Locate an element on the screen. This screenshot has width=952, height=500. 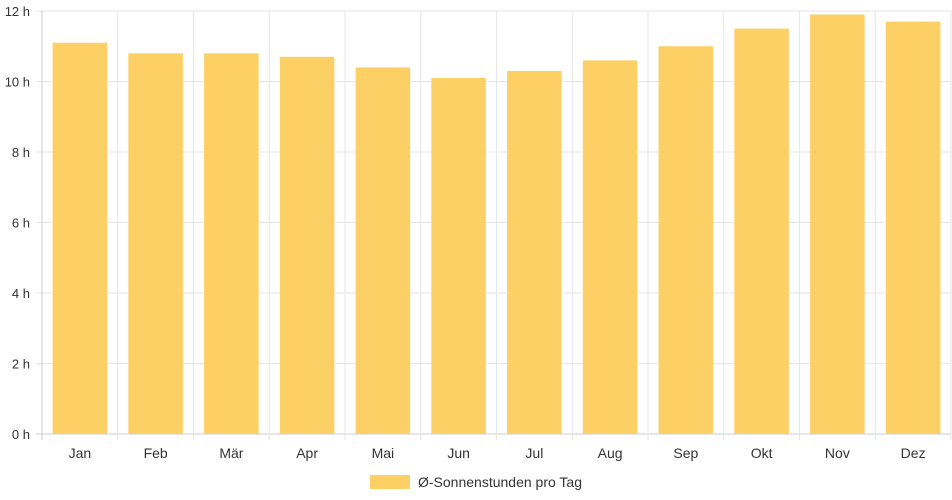
y-tick-label: 2 h is located at coordinates (21, 364).